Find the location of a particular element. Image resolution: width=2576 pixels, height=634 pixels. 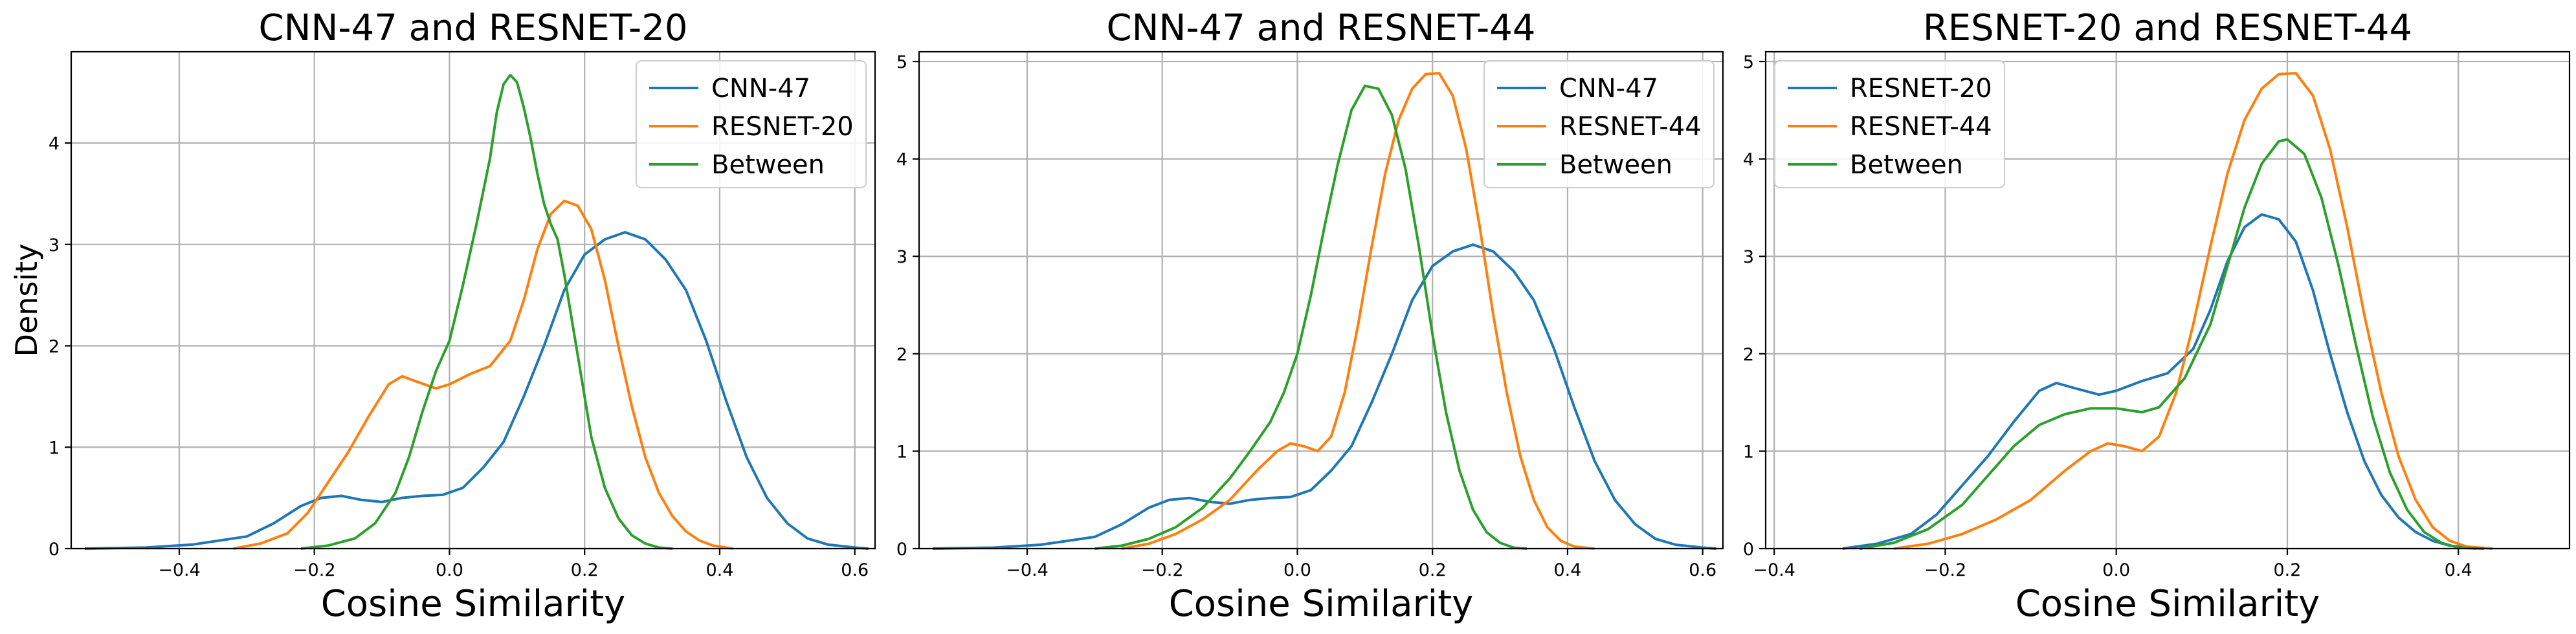

legend: CNN-47 RESNET-44 Between is located at coordinates (1599, 124).